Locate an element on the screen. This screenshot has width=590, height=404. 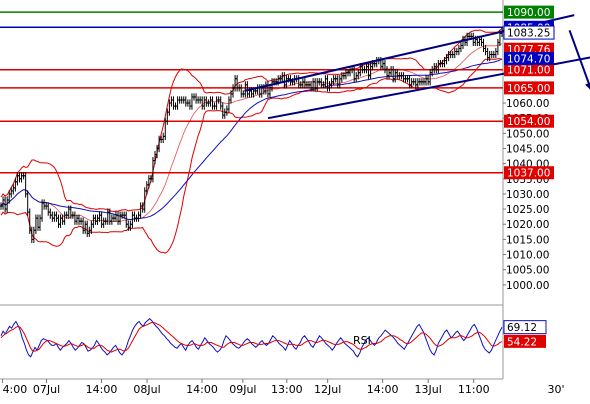
y-tick-label: 1000.00 is located at coordinates (527, 286).